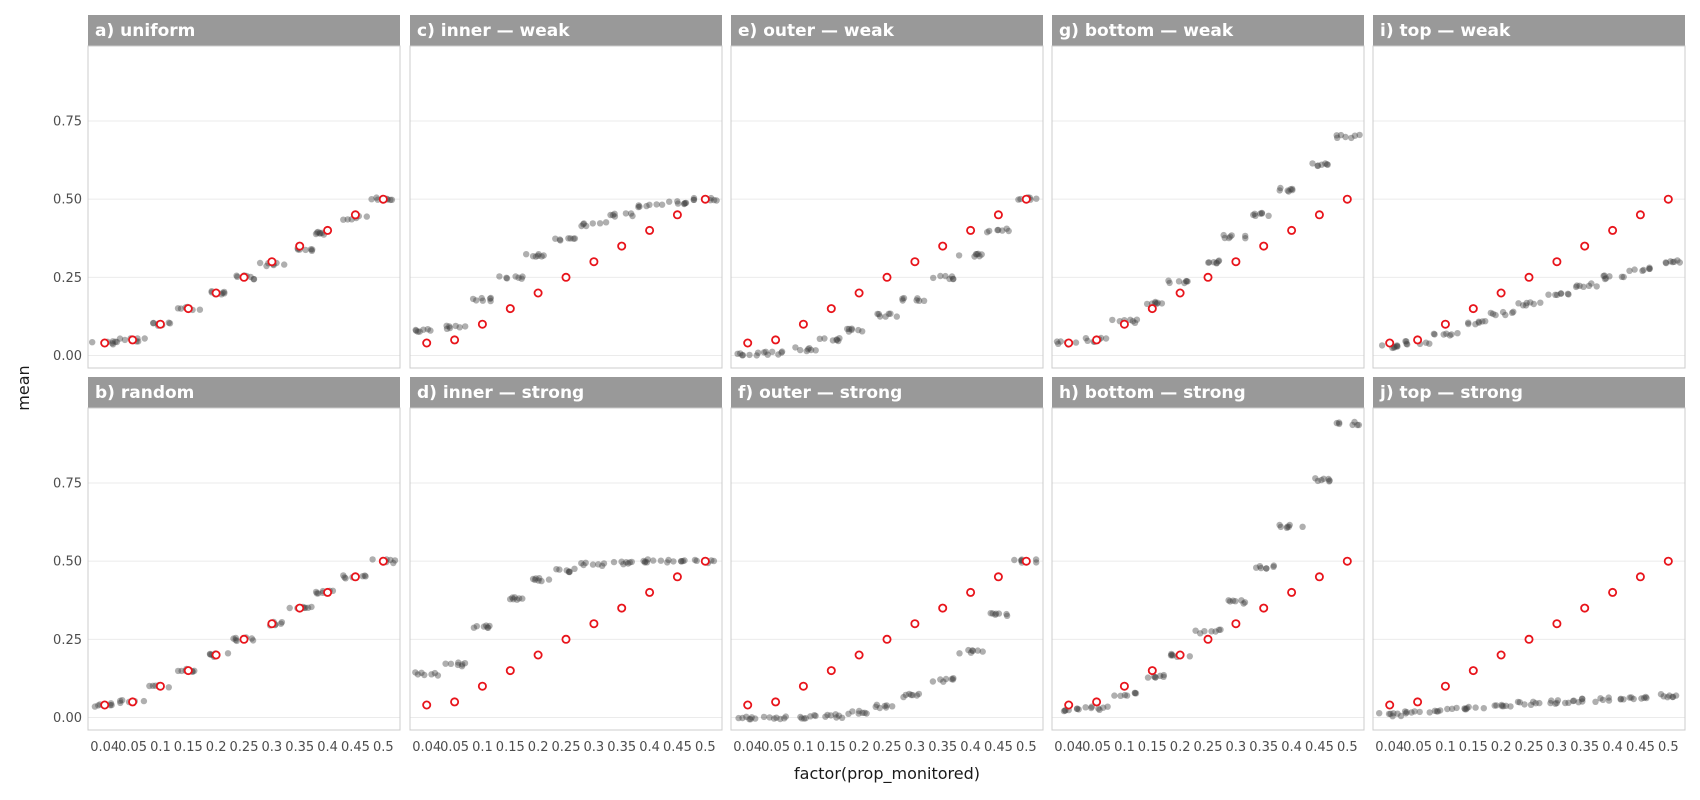  What do you see at coordinates (816, 31) in the screenshot?
I see `panel-title: e) outer — weak` at bounding box center [816, 31].